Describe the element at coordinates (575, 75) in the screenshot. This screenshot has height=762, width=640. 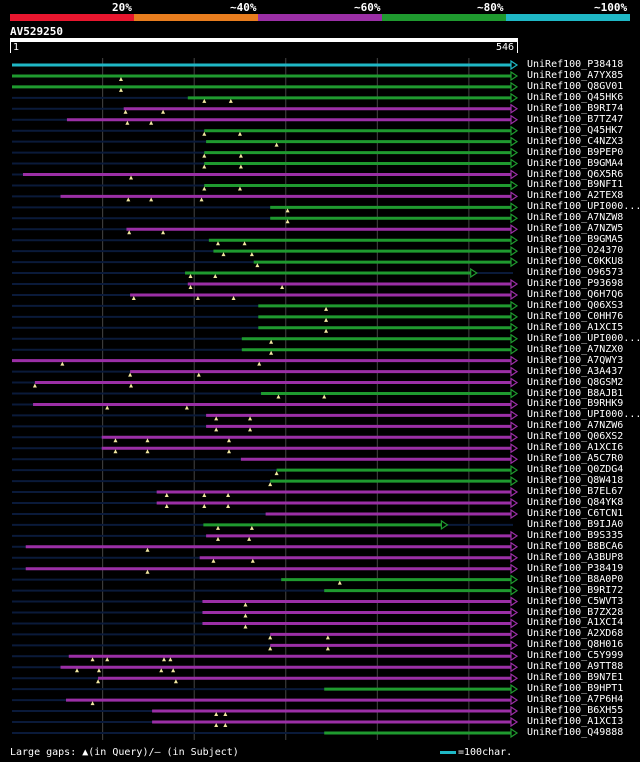
I see `hit-link: UniRef100_A7YX85` at that location.